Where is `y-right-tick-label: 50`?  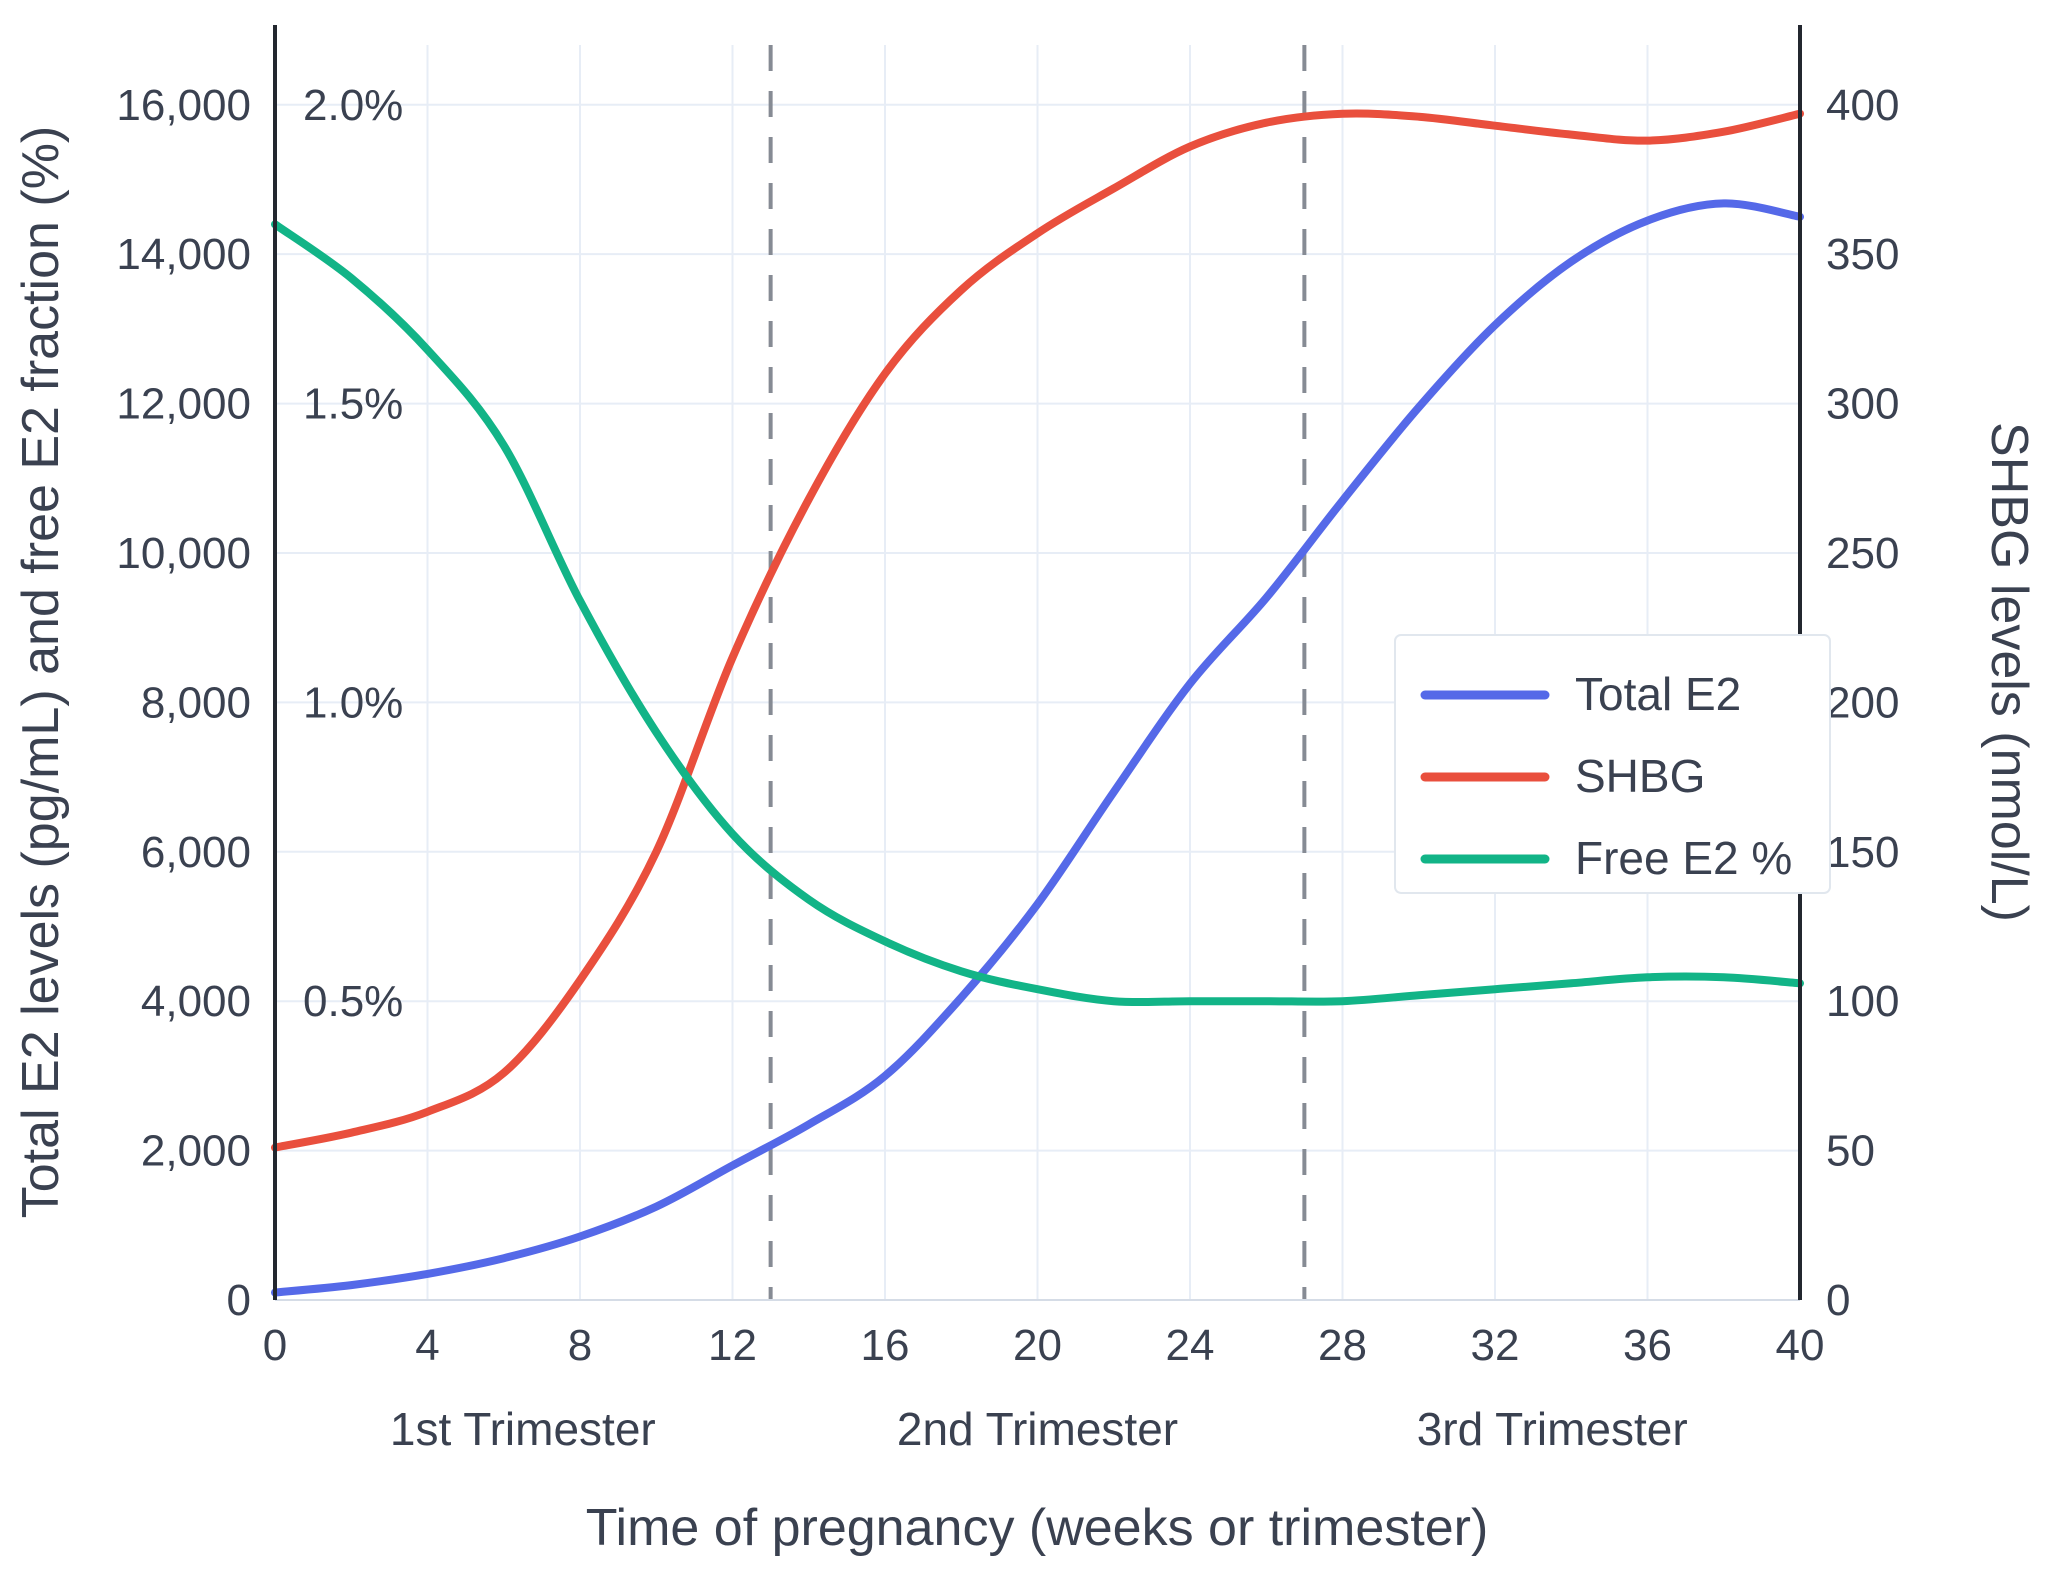 y-right-tick-label: 50 is located at coordinates (1850, 1151).